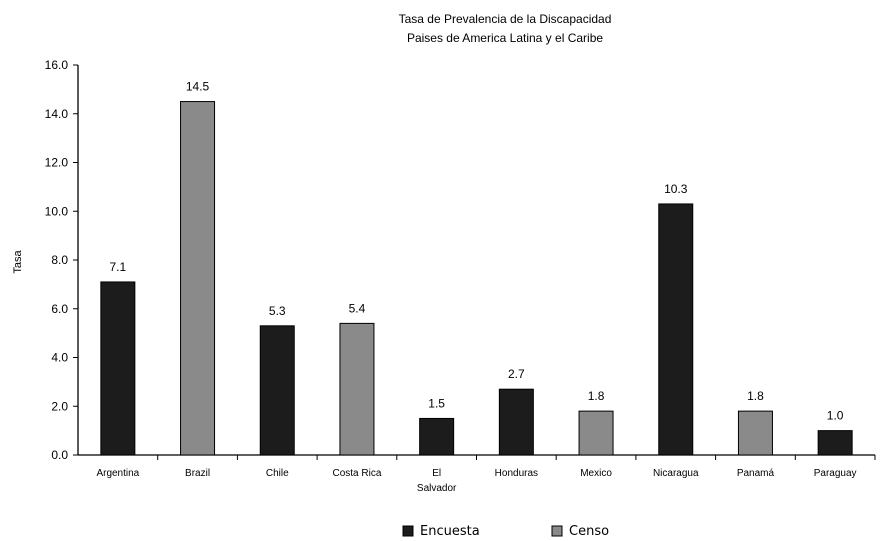 The height and width of the screenshot is (541, 890). Describe the element at coordinates (436, 403) in the screenshot. I see `data-label: 1.5` at that location.